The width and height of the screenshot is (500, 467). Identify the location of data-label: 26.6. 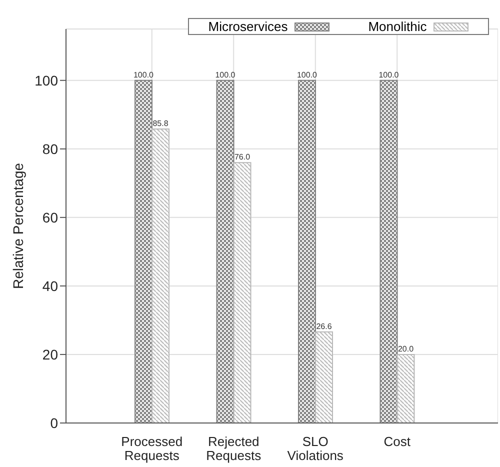
(324, 326).